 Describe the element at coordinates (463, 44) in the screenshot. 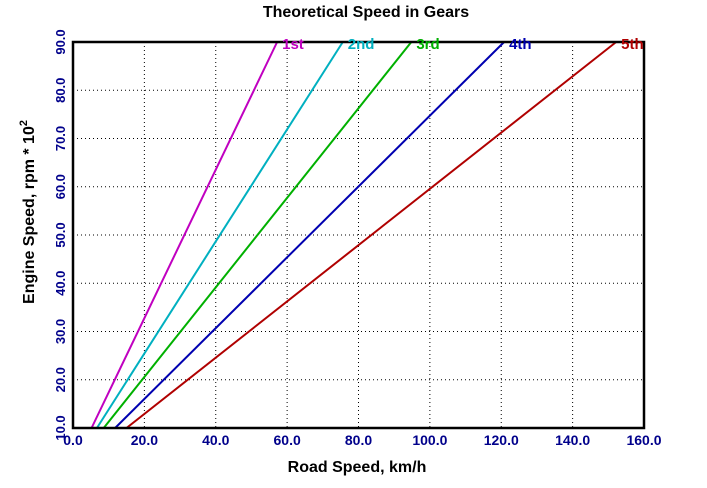

I see `gear-labels: 1st 2nd 3rd 4th 5th` at that location.